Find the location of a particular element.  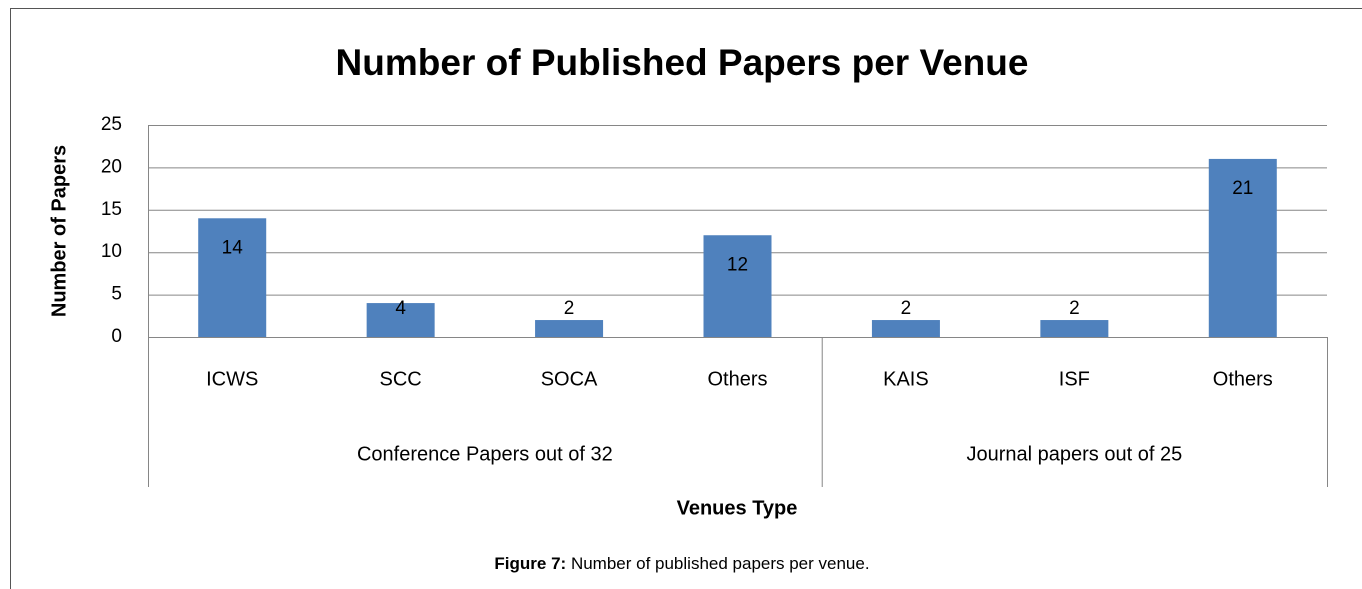

y-axis-title: Number of Papers is located at coordinates (59, 231).